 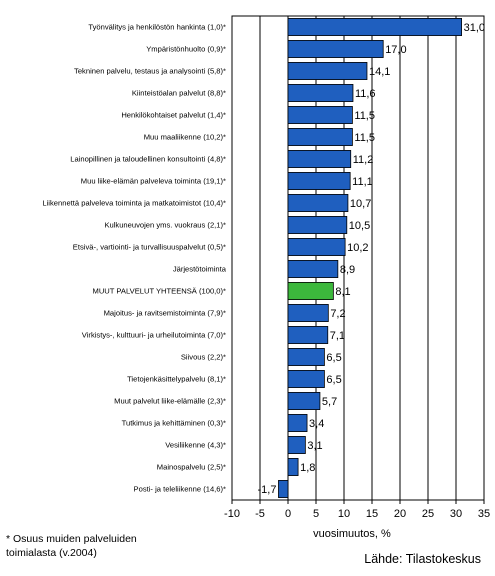 What do you see at coordinates (316, 424) in the screenshot?
I see `value-label: 3,4` at bounding box center [316, 424].